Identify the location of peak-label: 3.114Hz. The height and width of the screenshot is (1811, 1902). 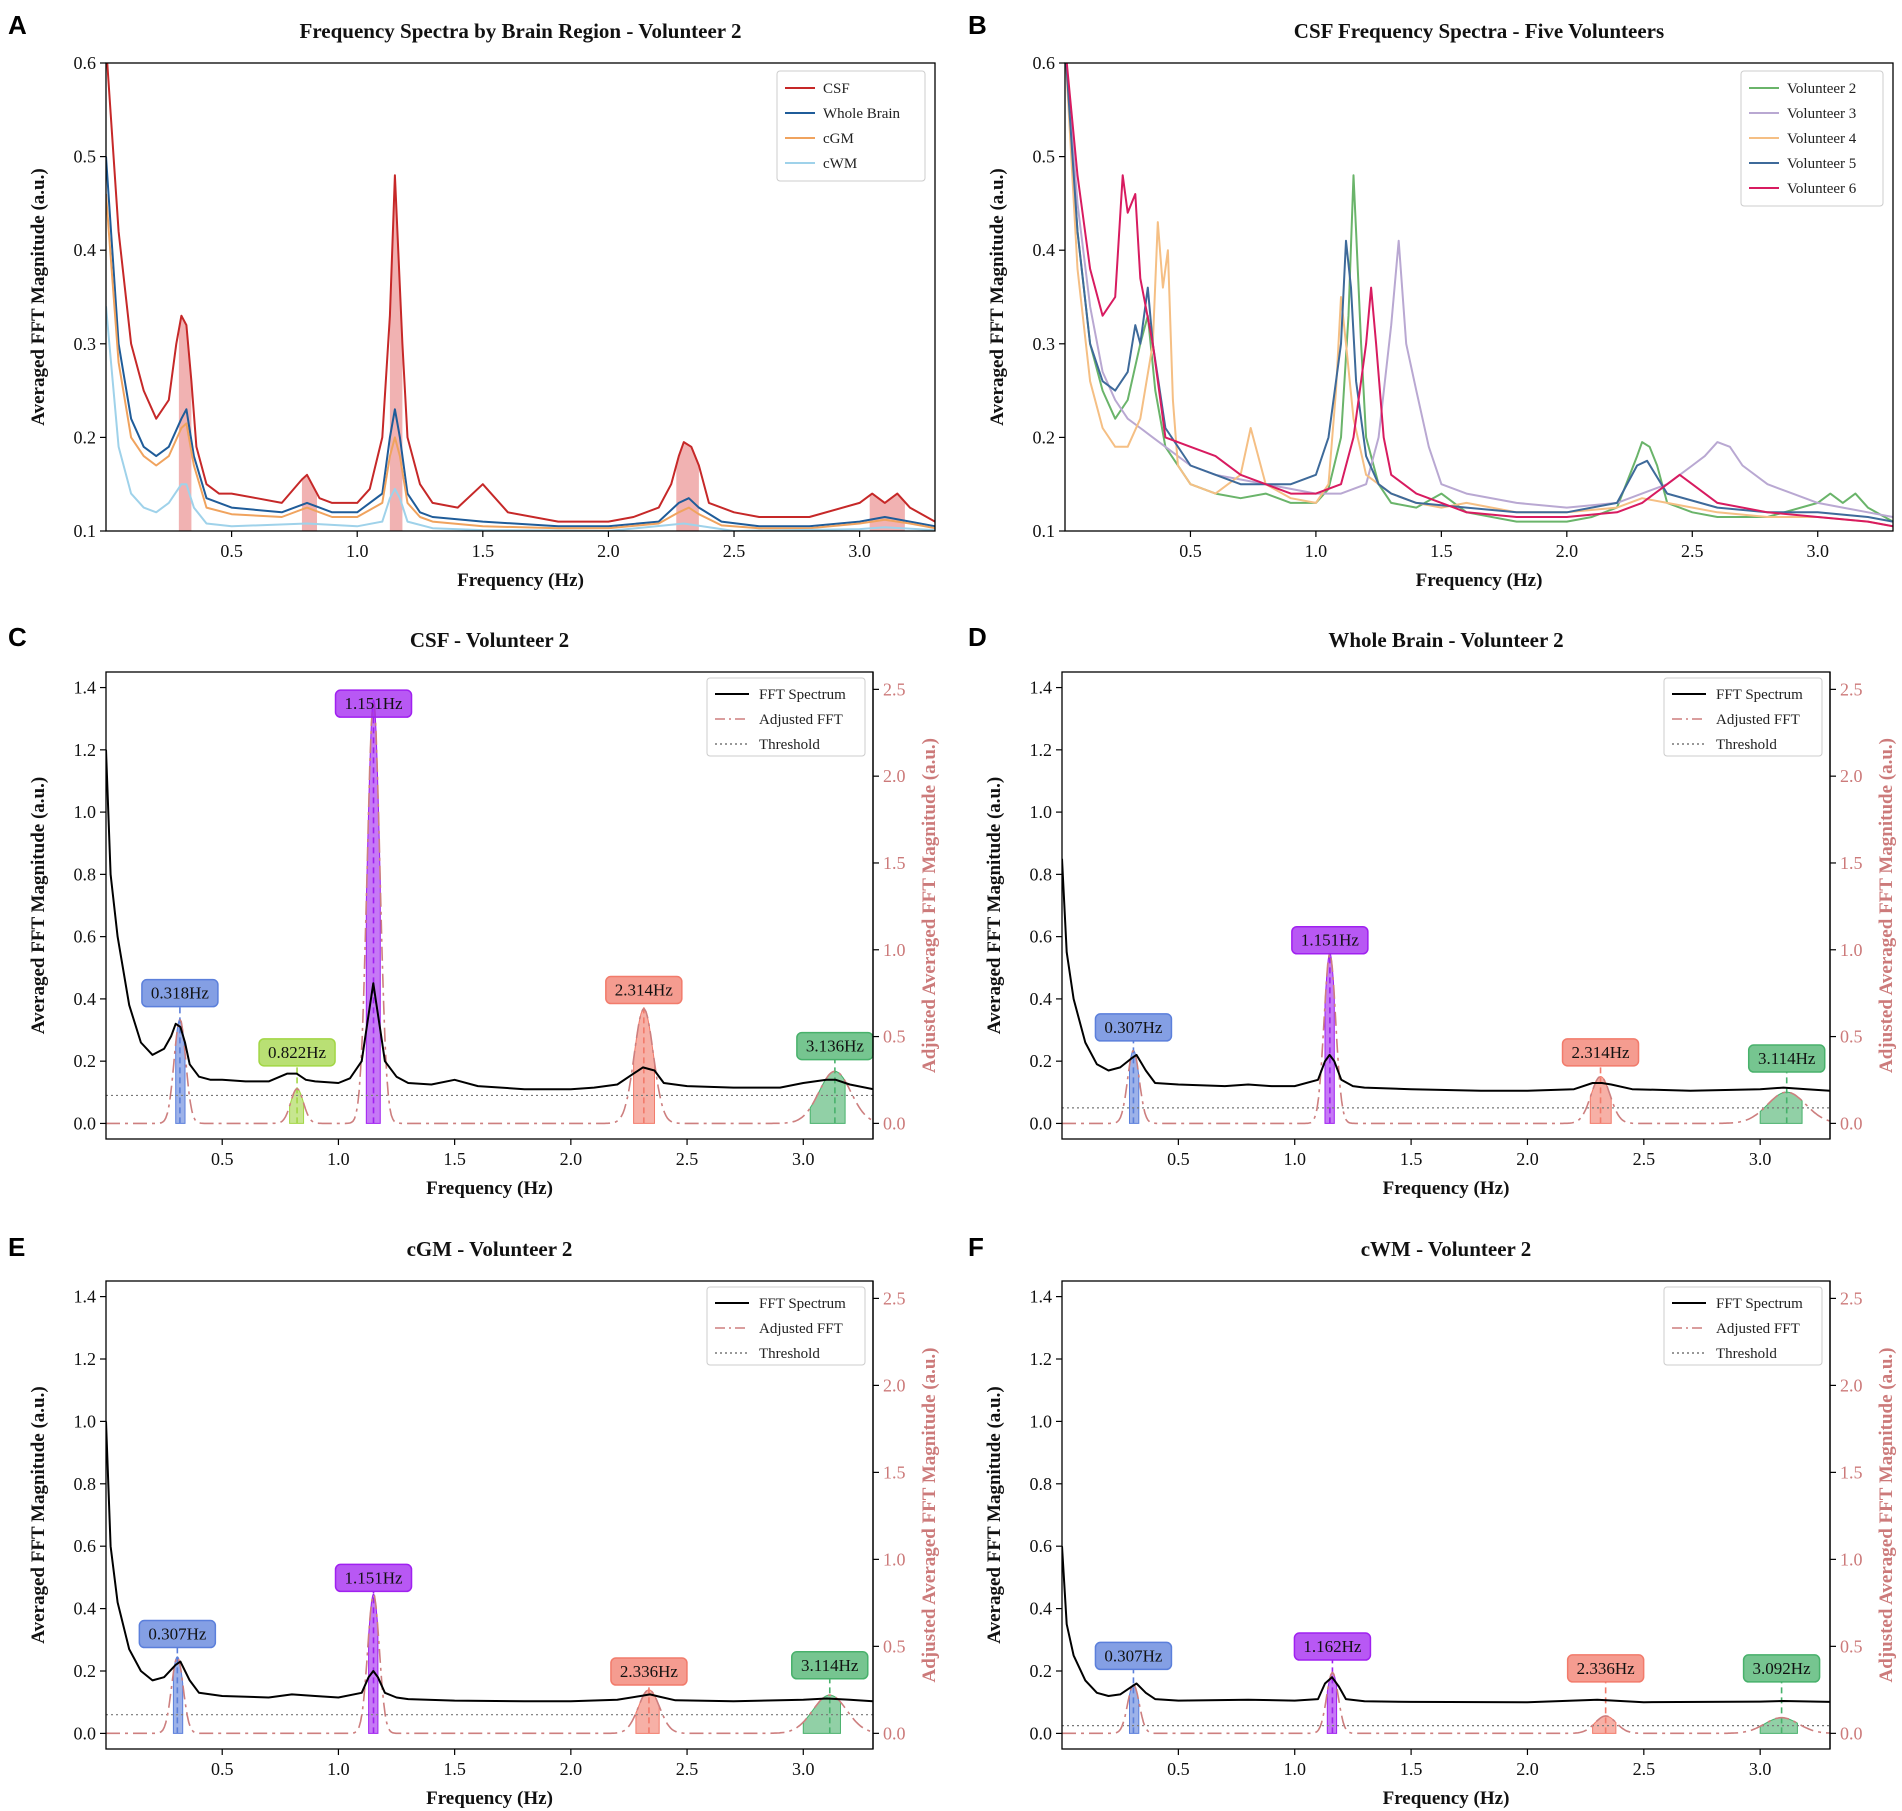
(1786, 1058).